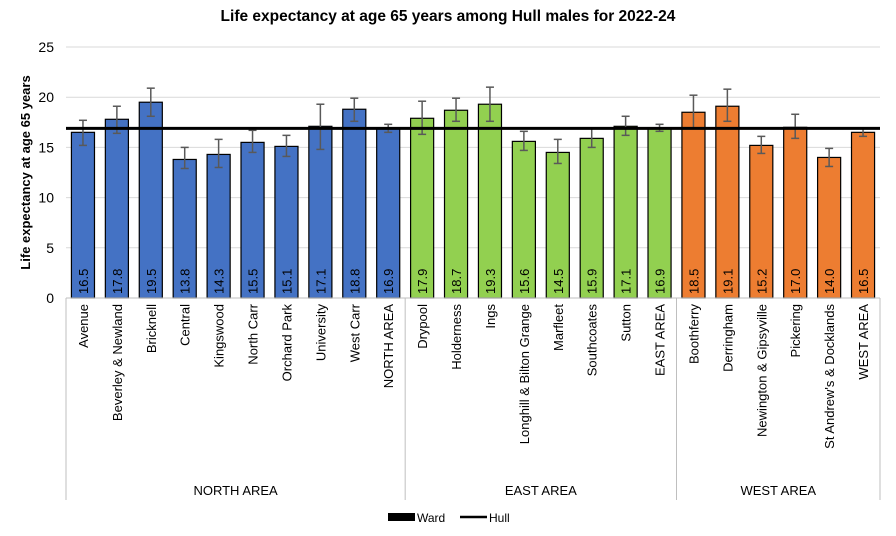 This screenshot has width=896, height=536. I want to click on data-label: 15.2, so click(761, 281).